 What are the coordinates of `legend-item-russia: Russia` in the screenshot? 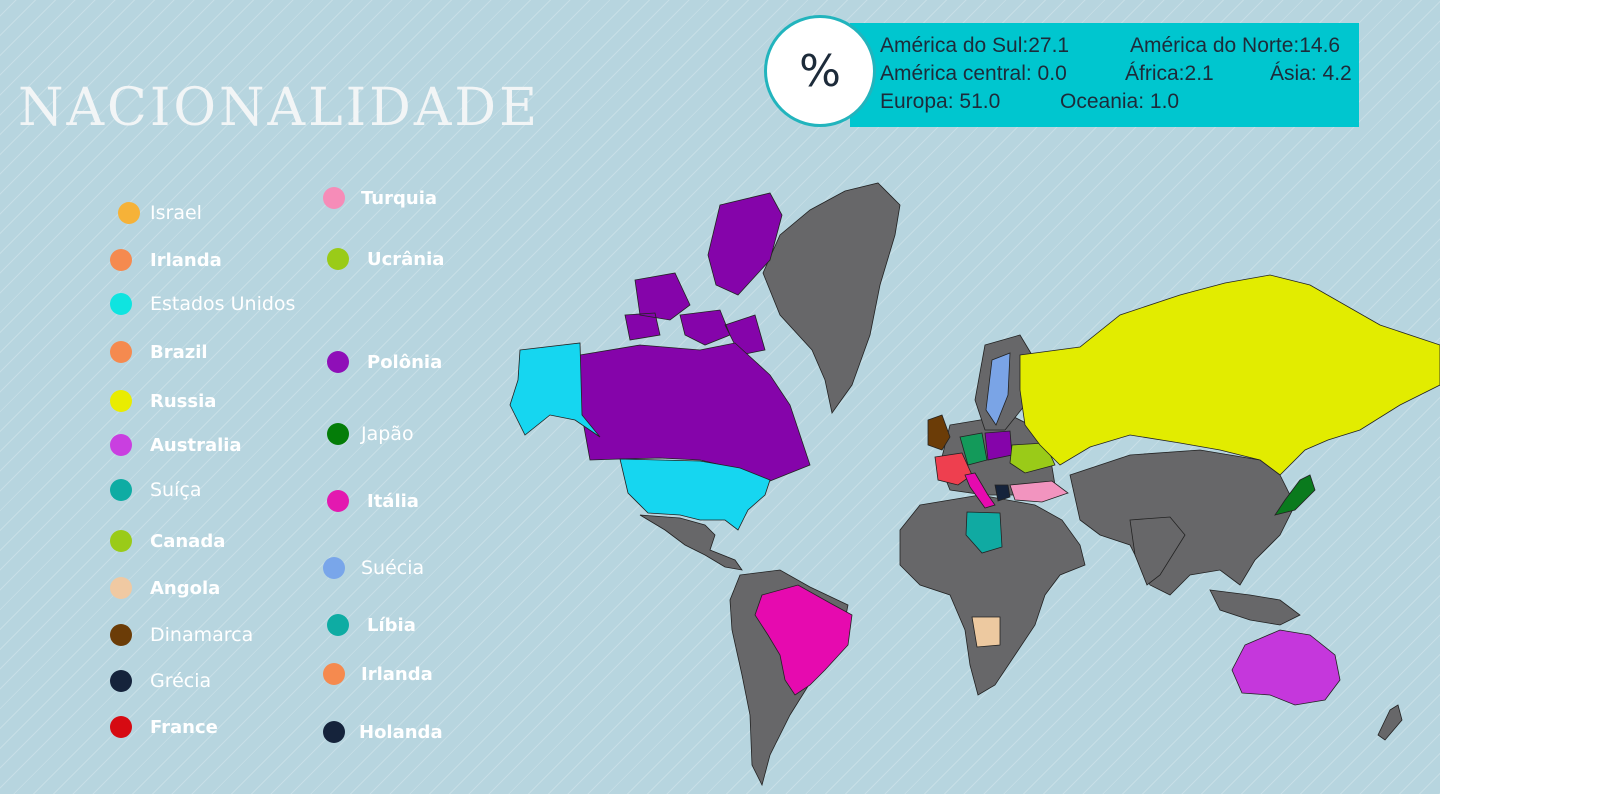 It's located at (163, 401).